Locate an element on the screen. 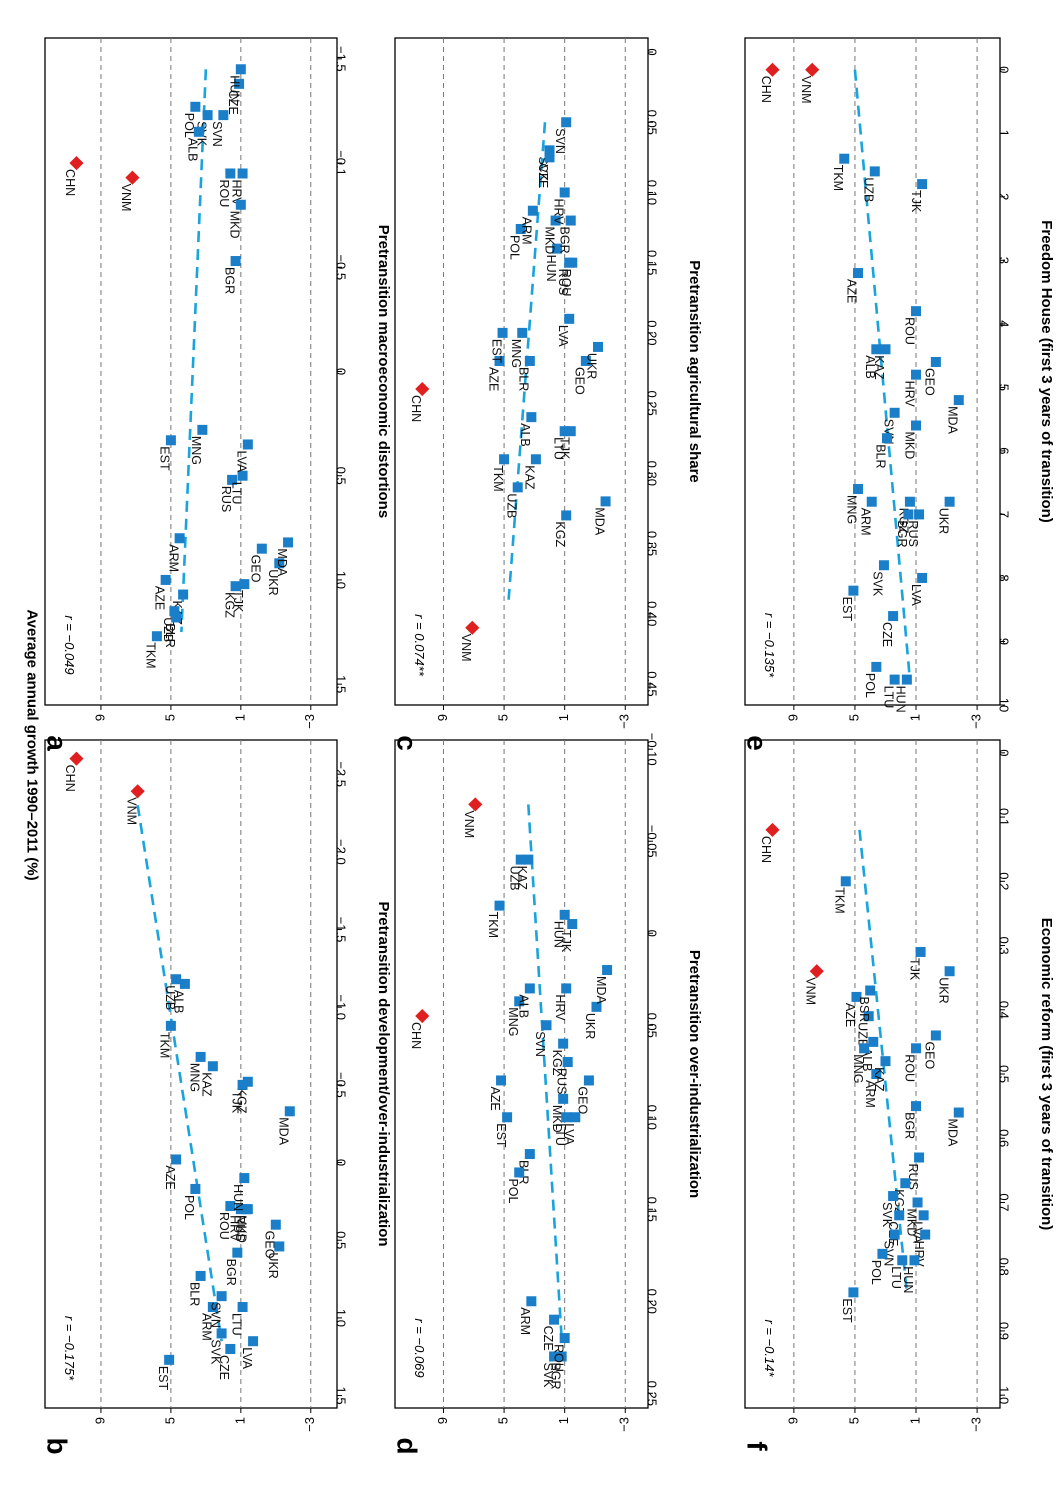 The image size is (1060, 1490). correlation-label: r = −0.14* is located at coordinates (769, 1348).